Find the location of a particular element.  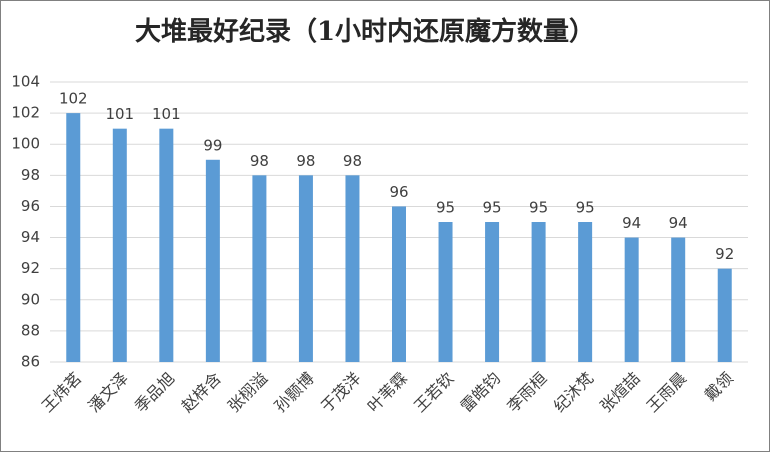

data-label: 102 is located at coordinates (73, 99).